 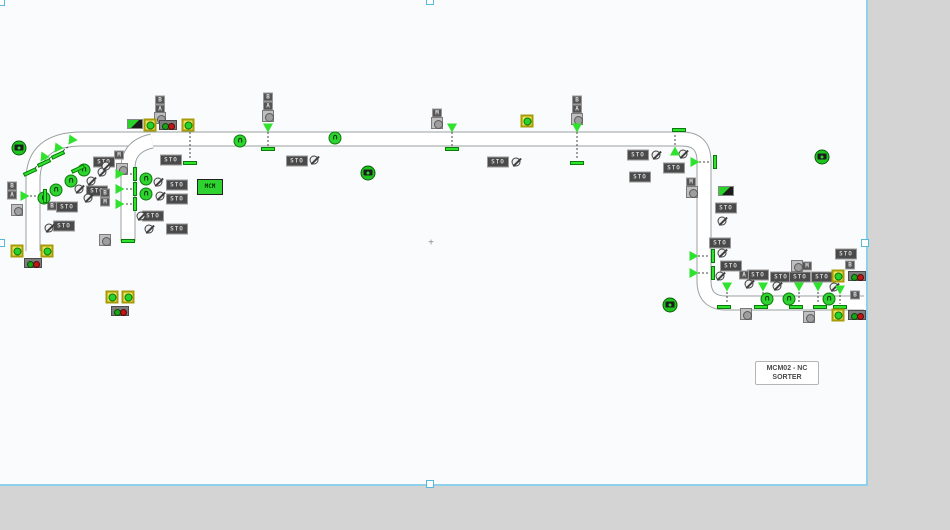 I want to click on center-crosshair: +, so click(x=431, y=243).